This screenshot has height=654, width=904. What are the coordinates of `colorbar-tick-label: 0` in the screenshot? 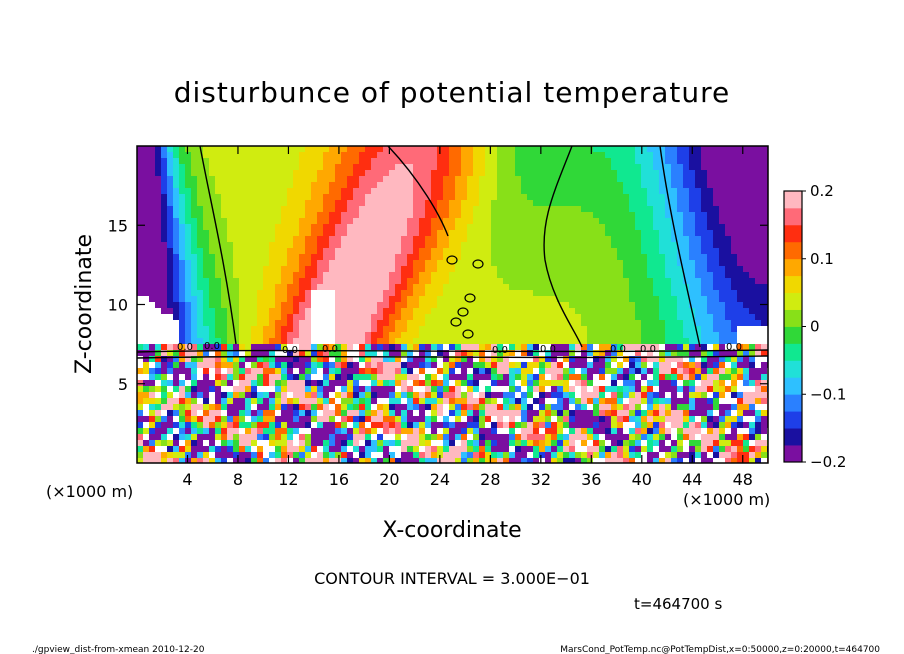 It's located at (815, 327).